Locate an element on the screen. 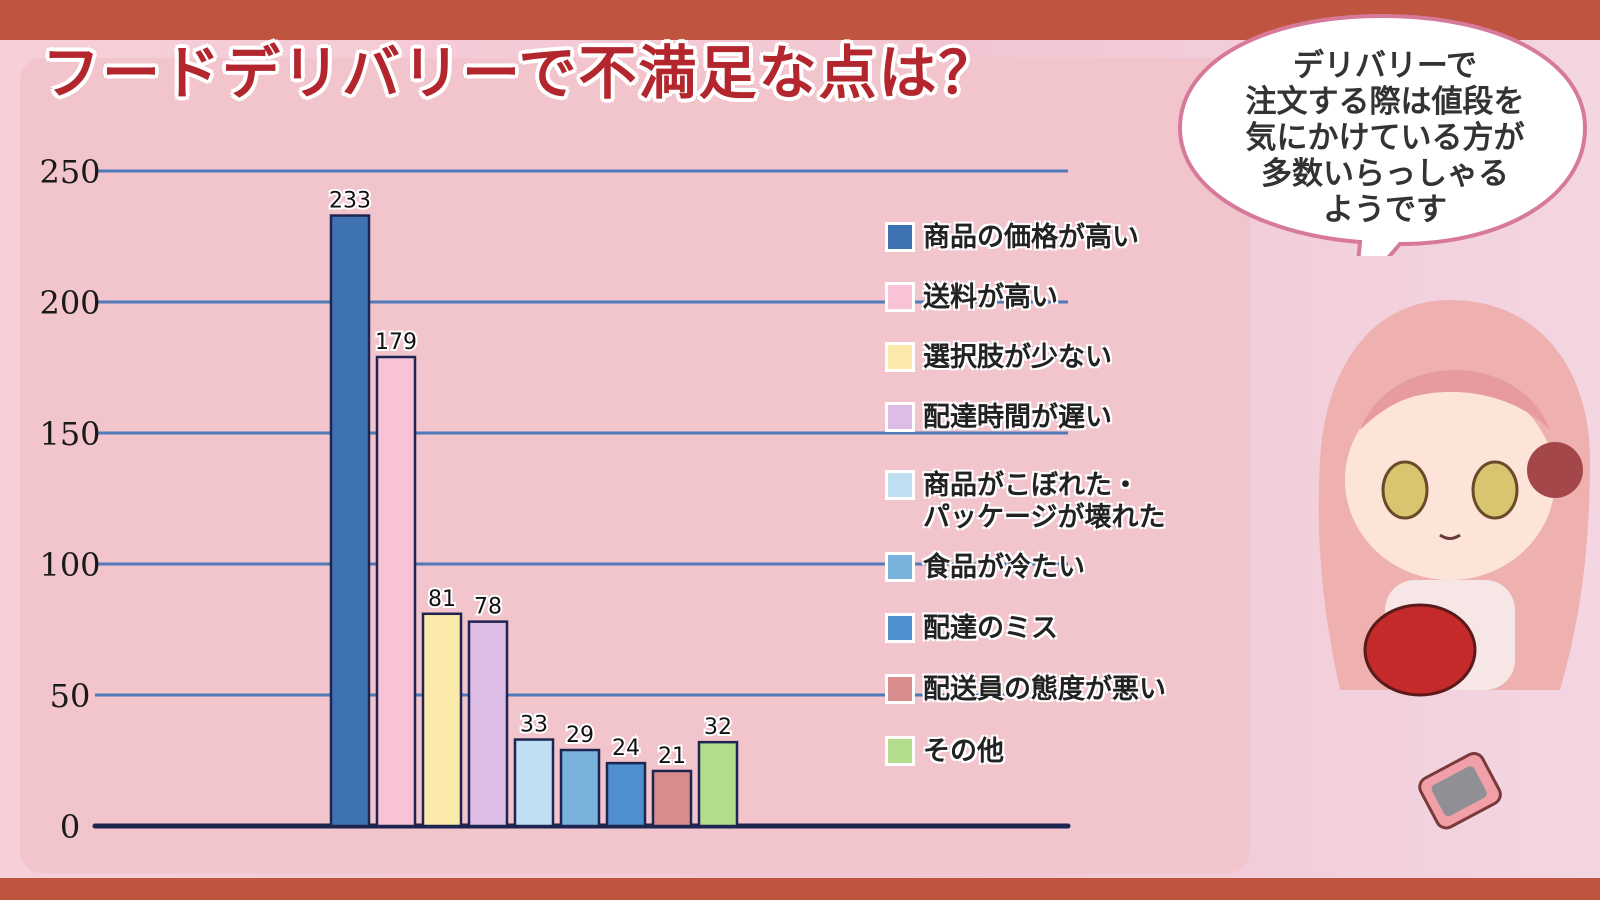 The height and width of the screenshot is (900, 1600). y-tick-label: 150 is located at coordinates (69, 434).